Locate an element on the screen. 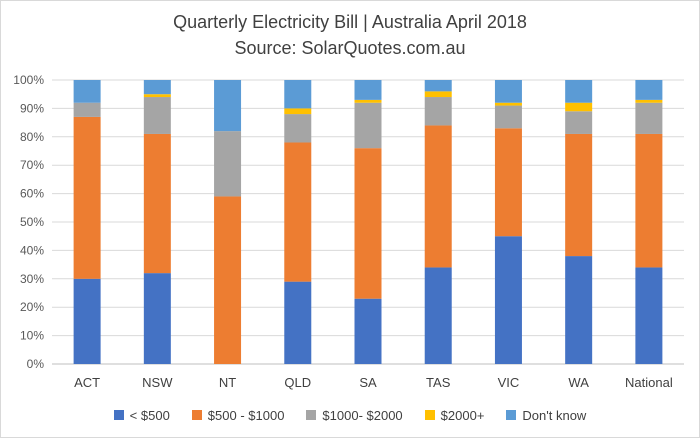  y-tick-label: 50% is located at coordinates (32, 222).